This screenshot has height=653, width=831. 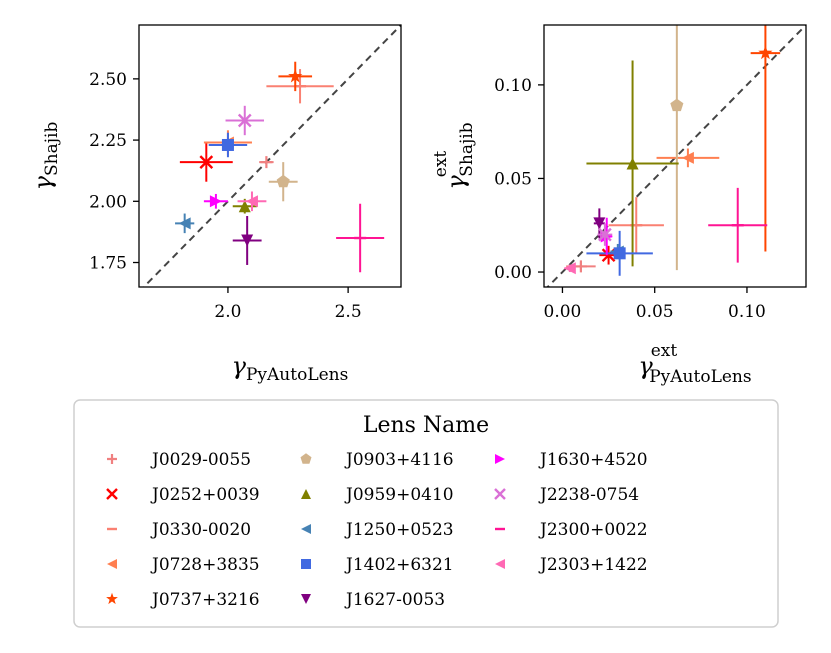 I want to click on y-axis-label: γShajib, so click(x=45, y=156).